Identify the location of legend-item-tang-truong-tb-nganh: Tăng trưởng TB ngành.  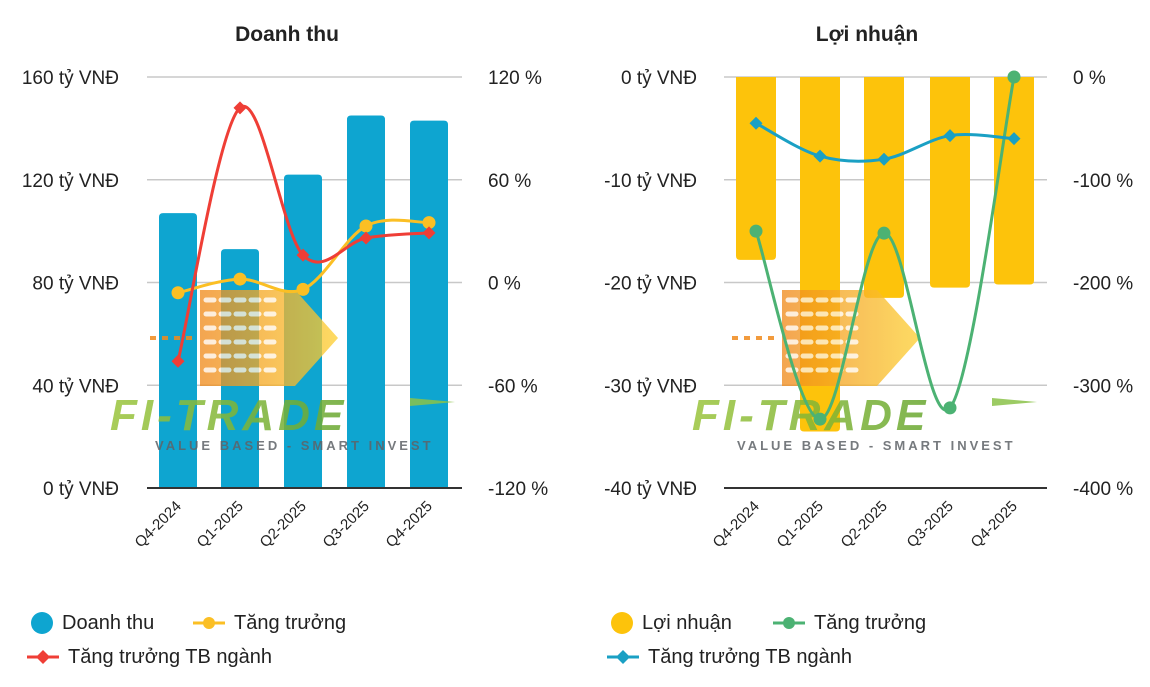
(149, 657).